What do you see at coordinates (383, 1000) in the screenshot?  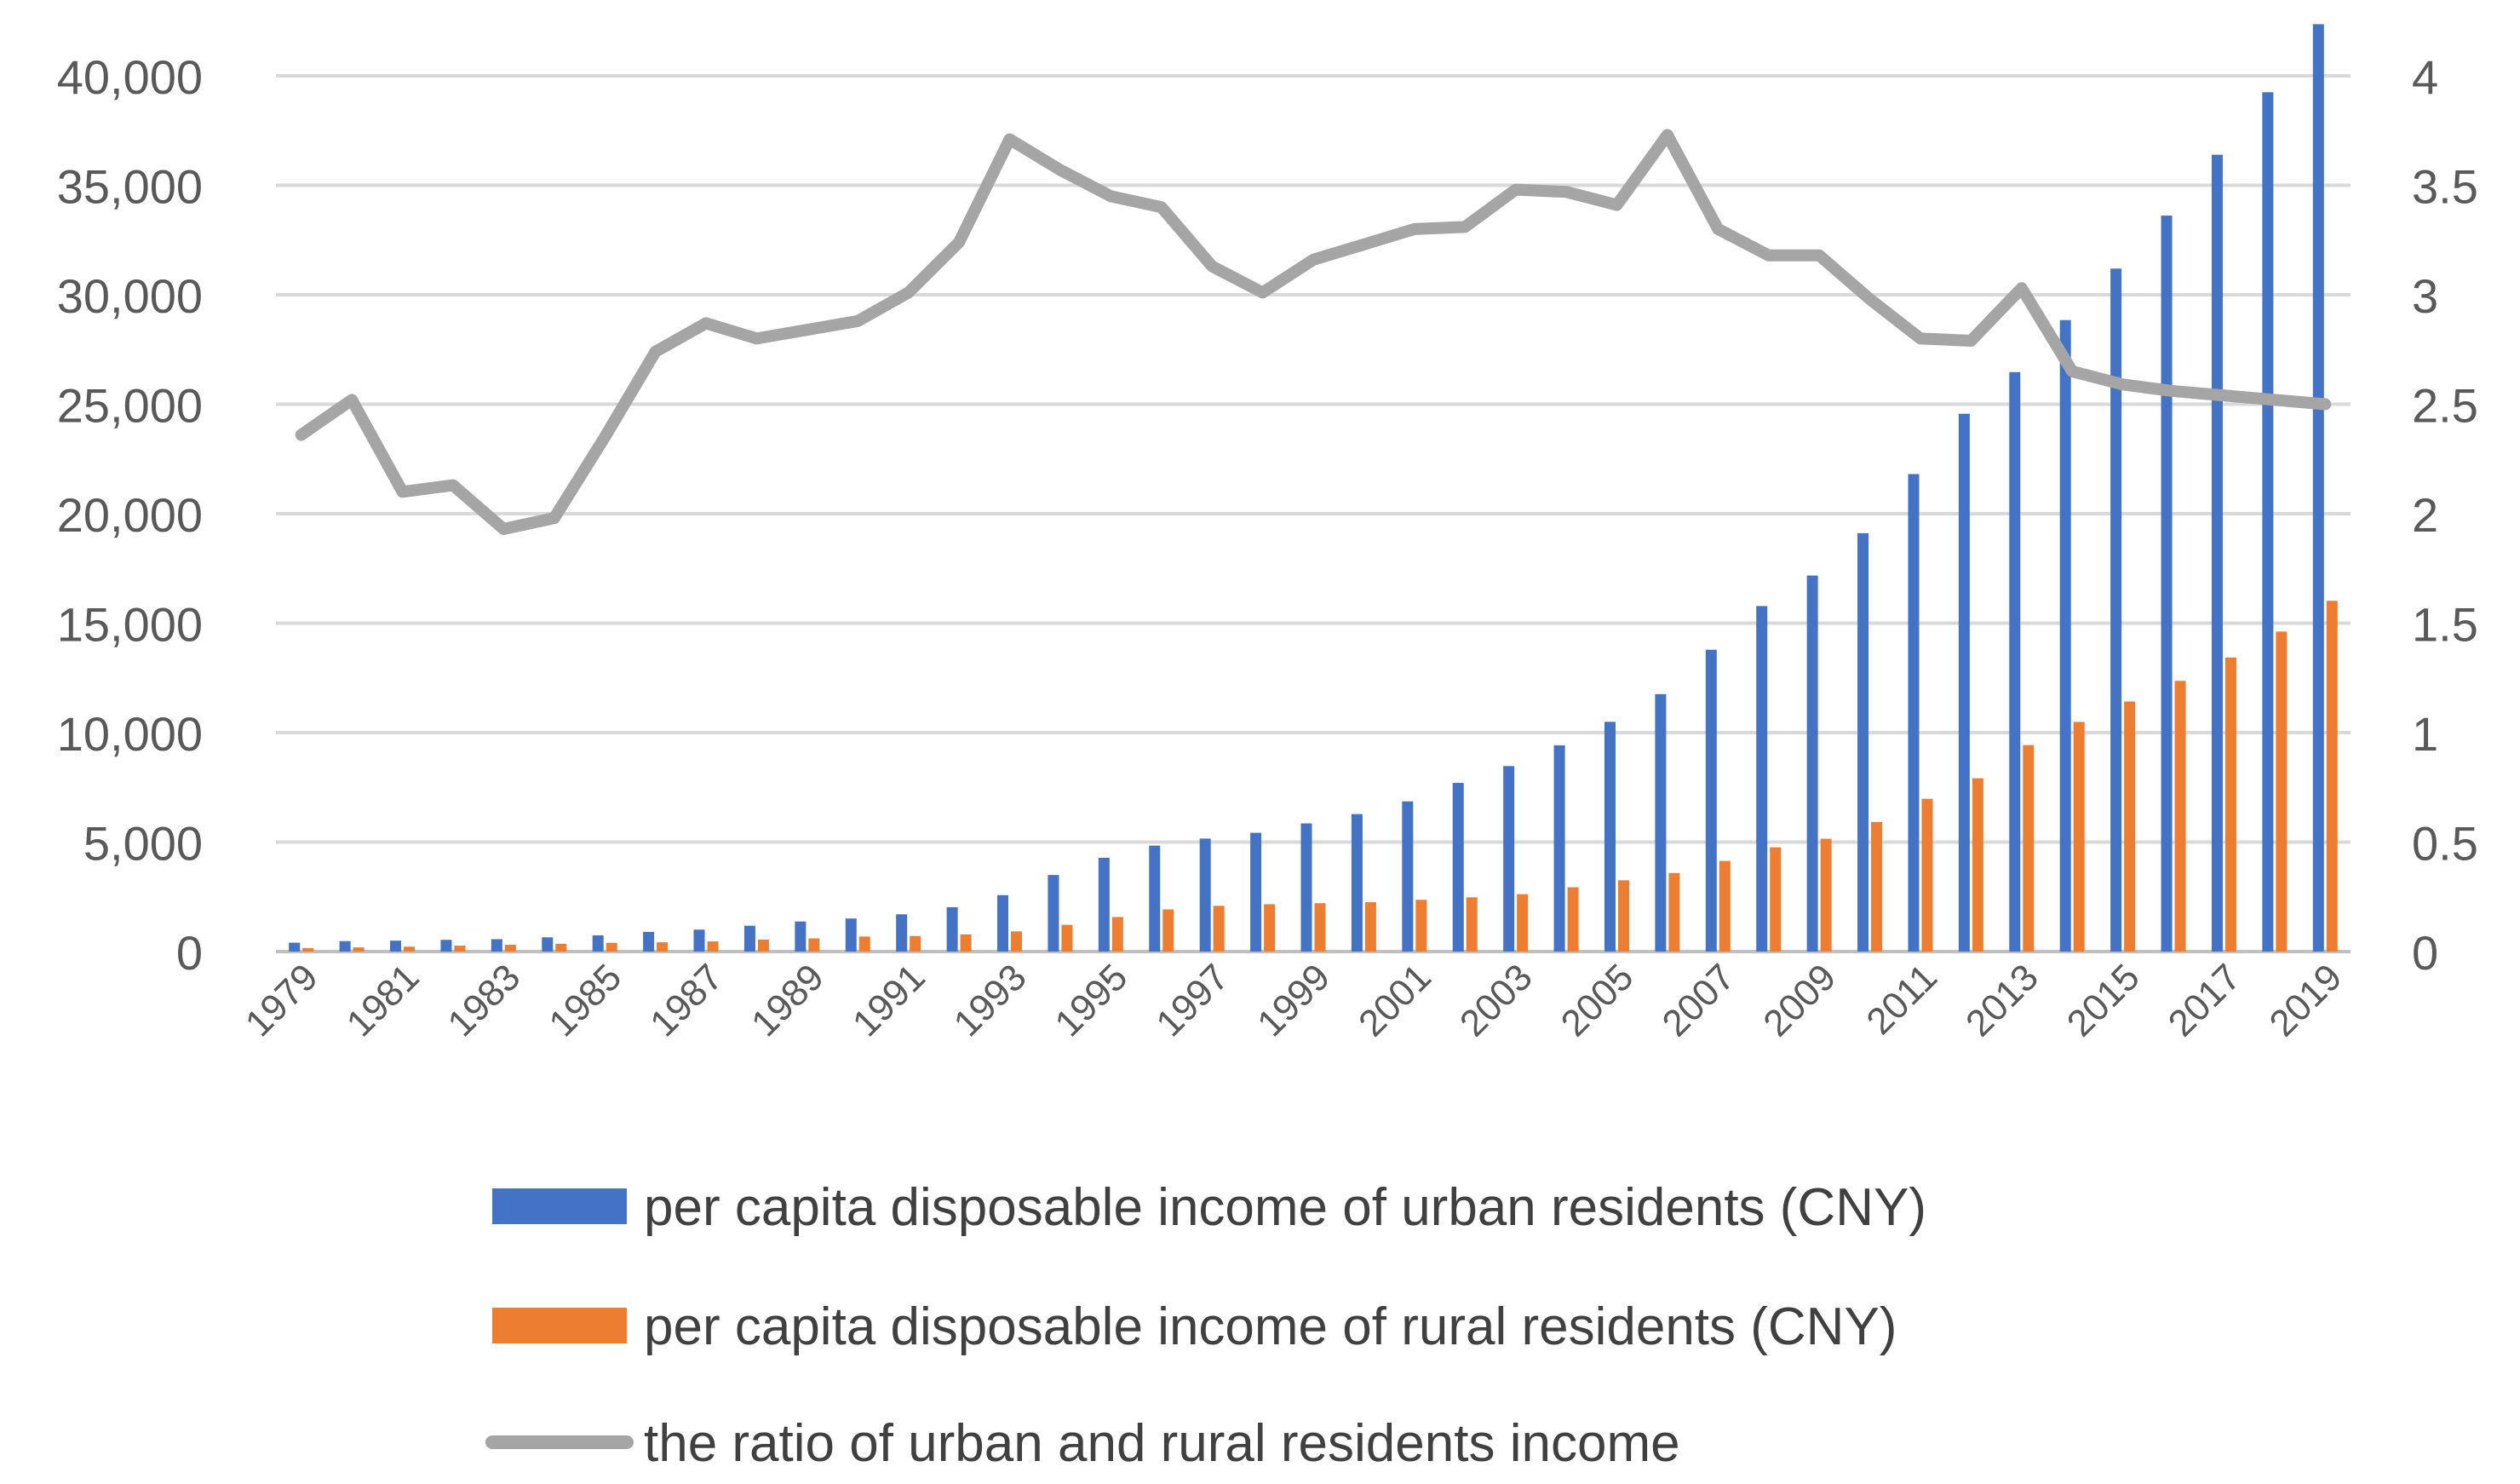 I see `x-axis-tick-label: 1981` at bounding box center [383, 1000].